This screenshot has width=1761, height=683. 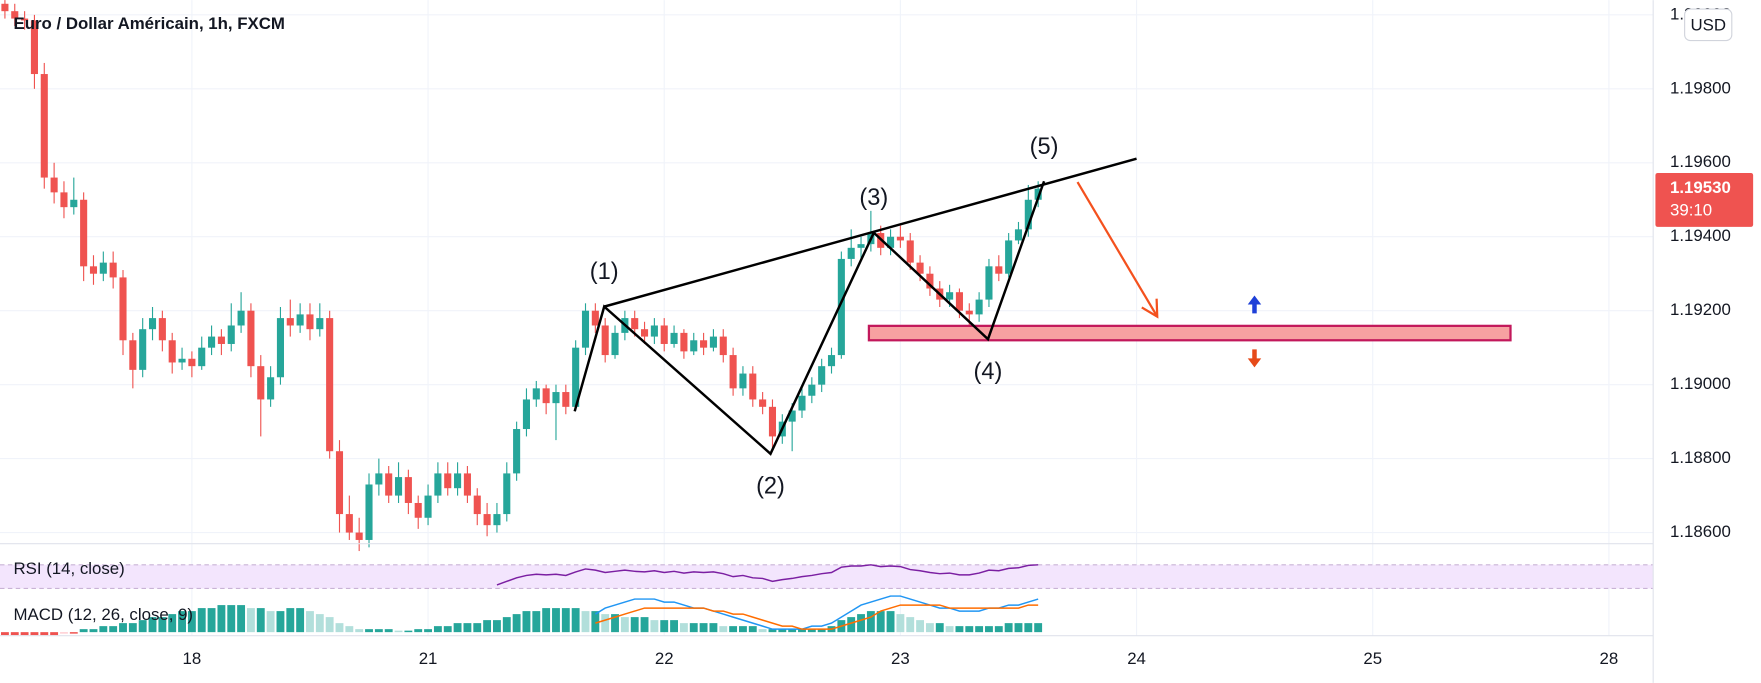 I want to click on wave-label: (2), so click(x=770, y=486).